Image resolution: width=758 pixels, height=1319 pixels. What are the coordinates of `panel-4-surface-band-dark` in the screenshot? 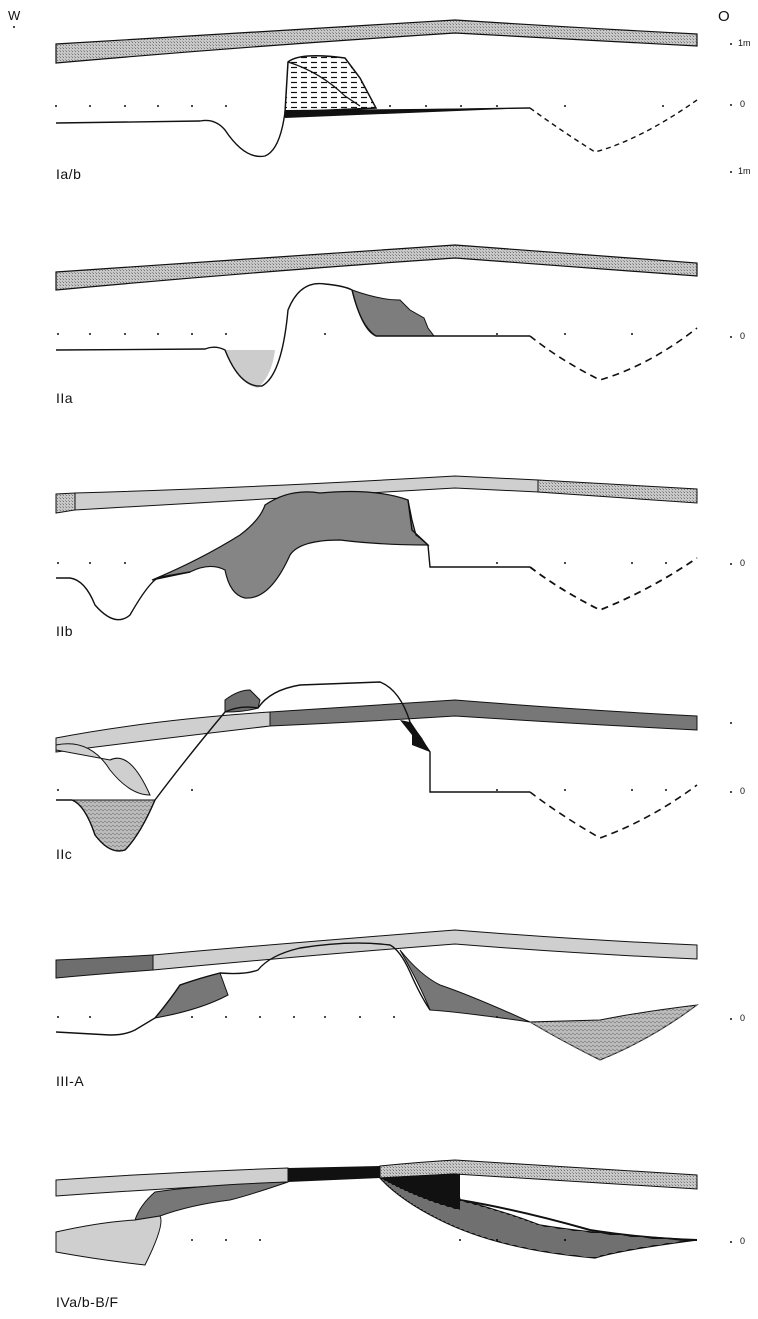 It's located at (483, 715).